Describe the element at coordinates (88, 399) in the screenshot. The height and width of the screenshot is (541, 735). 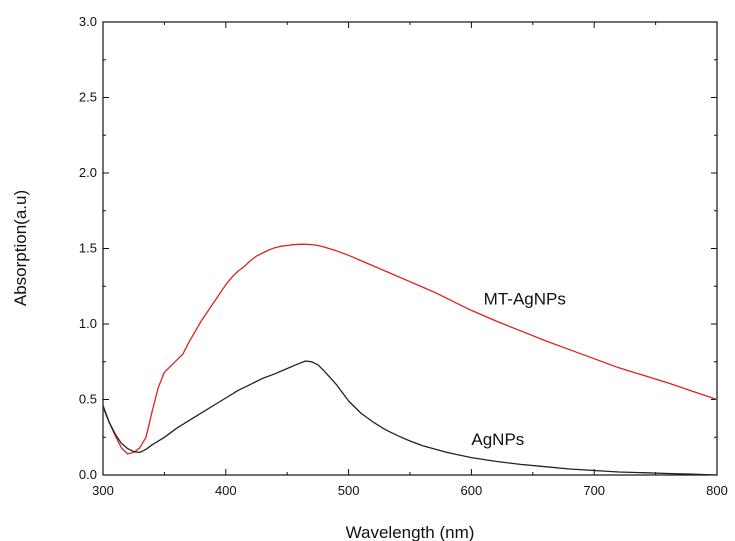
I see `y-tick-label: 0.5` at that location.